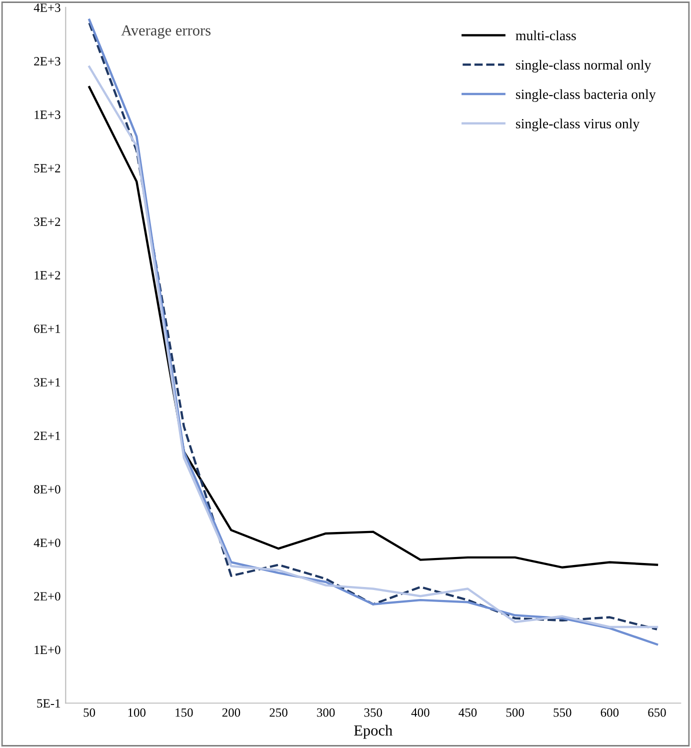 The image size is (691, 748). What do you see at coordinates (586, 95) in the screenshot?
I see `legend-label: single-class bacteria only` at bounding box center [586, 95].